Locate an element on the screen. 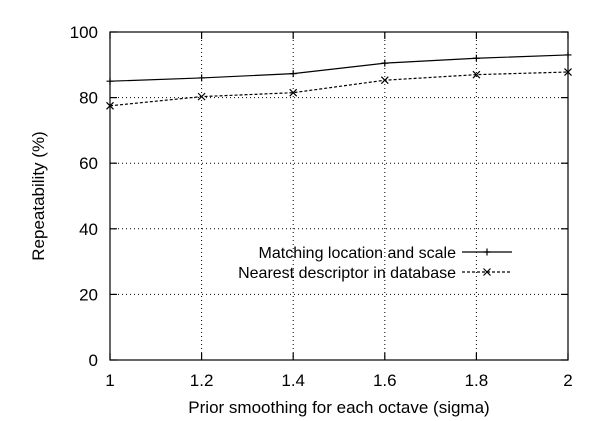 Image resolution: width=604 pixels, height=421 pixels. y-tick-label: 100 is located at coordinates (84, 32).